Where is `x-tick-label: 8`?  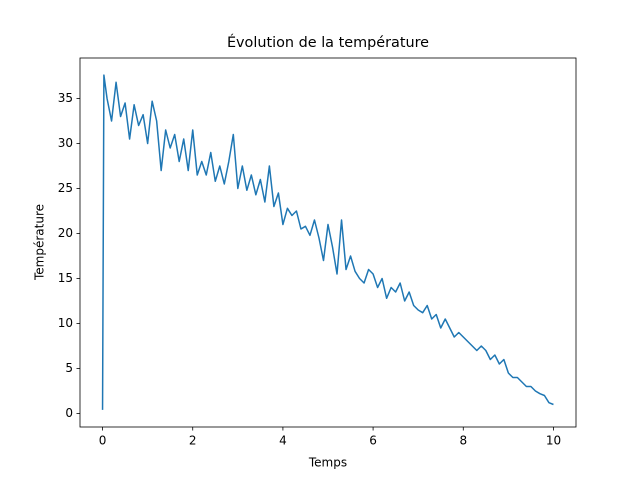
x-tick-label: 8 is located at coordinates (463, 441).